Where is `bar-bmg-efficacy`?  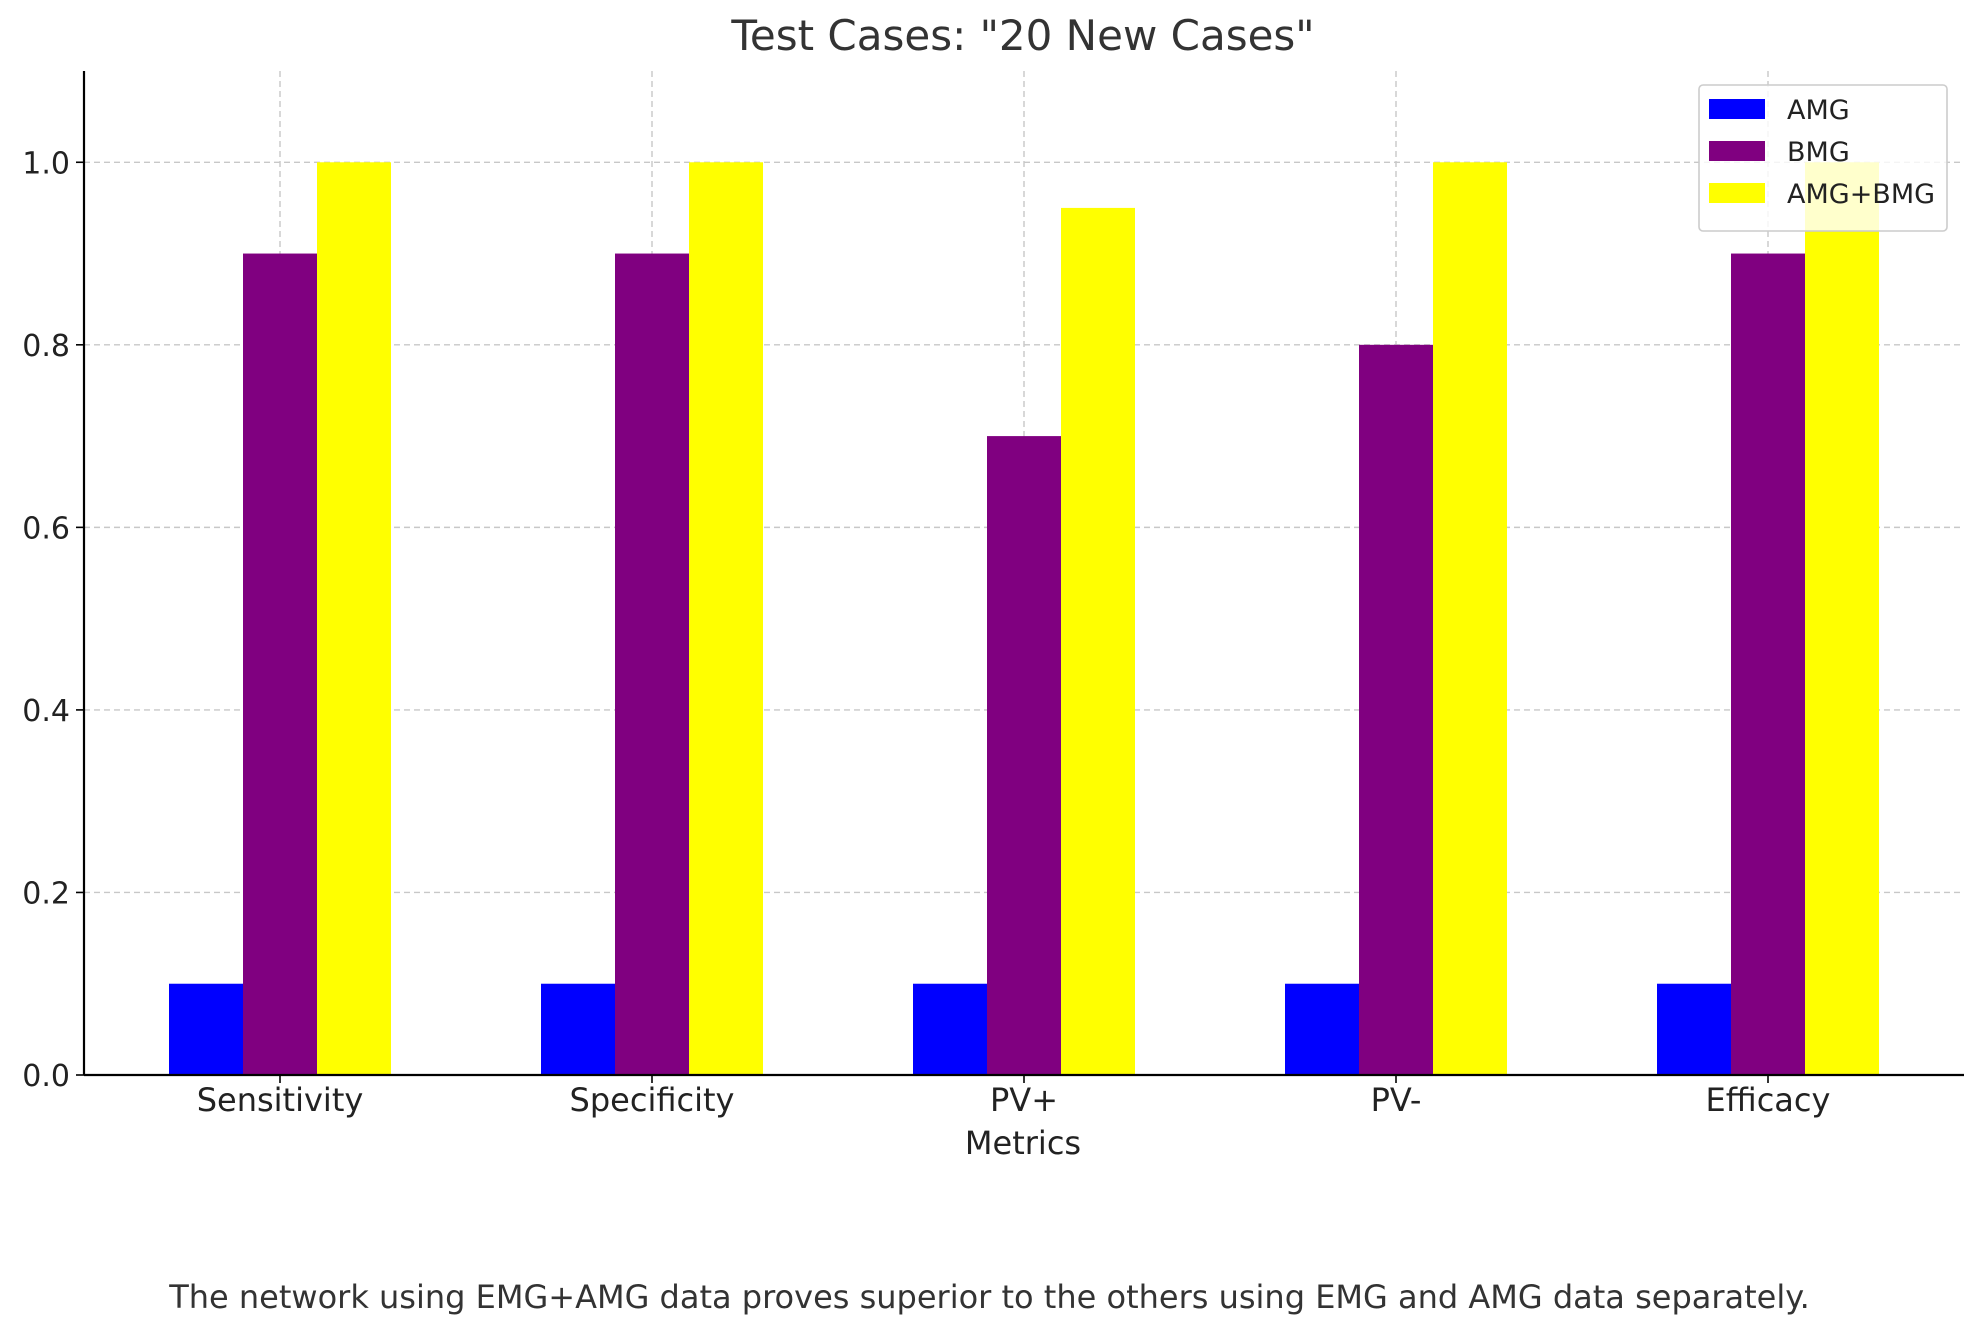
bar-bmg-efficacy is located at coordinates (1768, 664).